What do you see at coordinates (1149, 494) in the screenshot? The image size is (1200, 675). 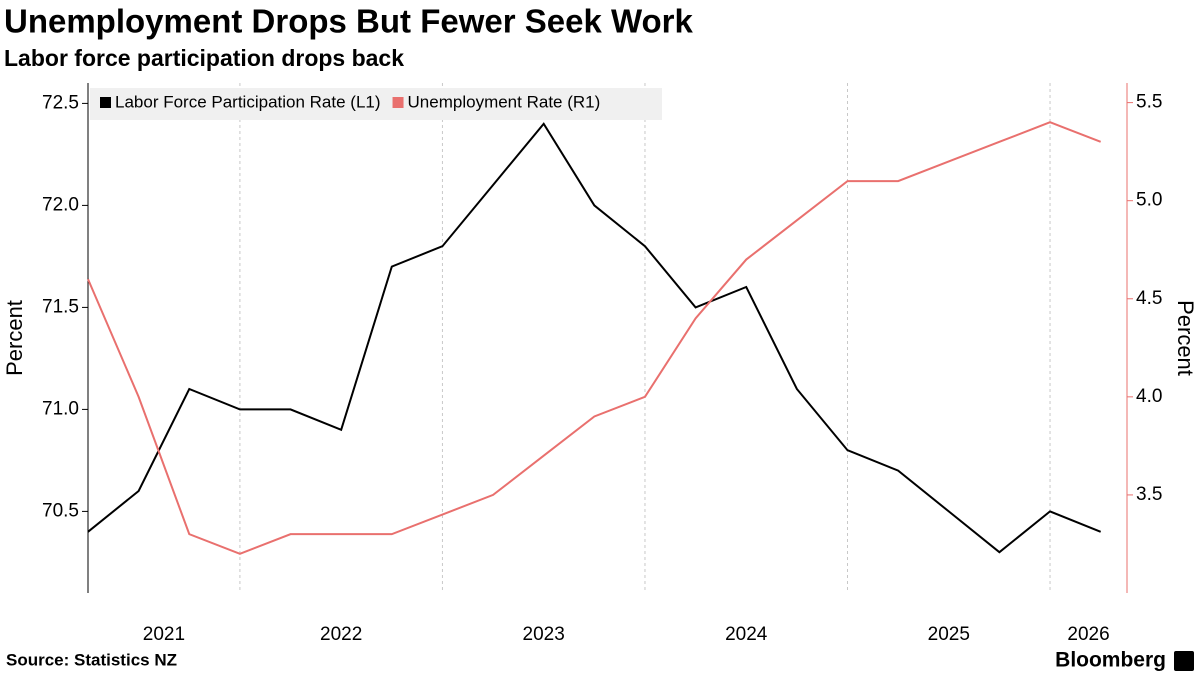 I see `y2-tick-label: 3.5` at bounding box center [1149, 494].